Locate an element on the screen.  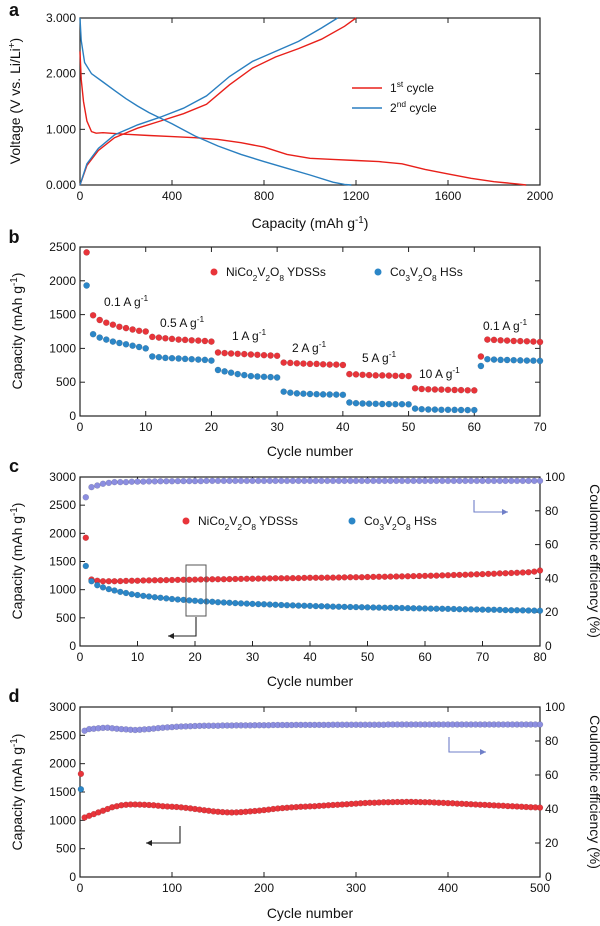
text-span: Co is located at coordinates (372, 521).